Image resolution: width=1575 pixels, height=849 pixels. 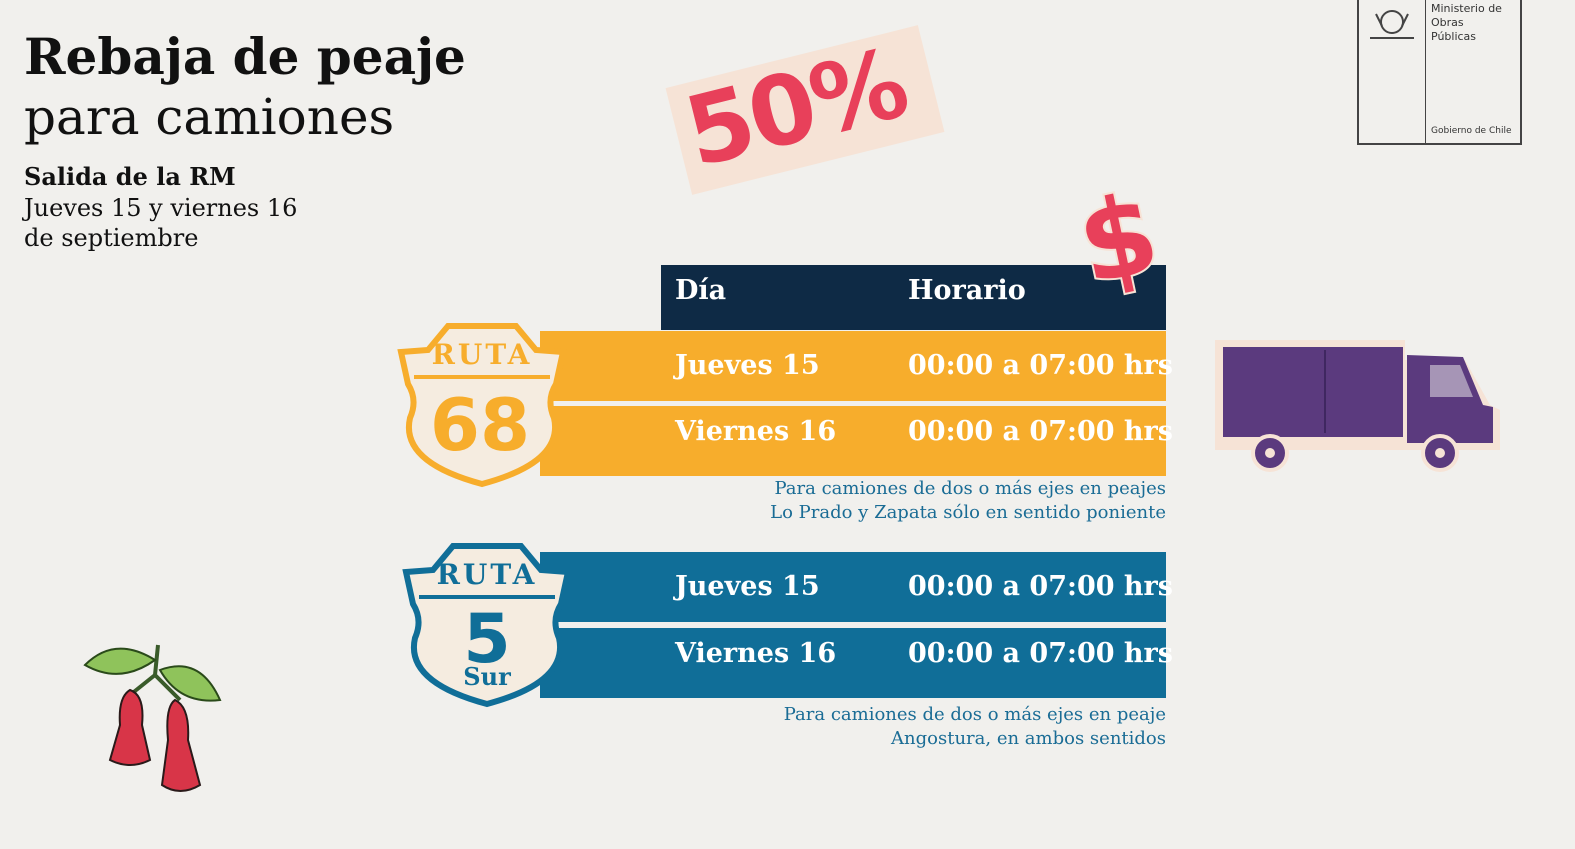 I want to click on route-shield: RUTA 5 Sur, so click(x=487, y=625).